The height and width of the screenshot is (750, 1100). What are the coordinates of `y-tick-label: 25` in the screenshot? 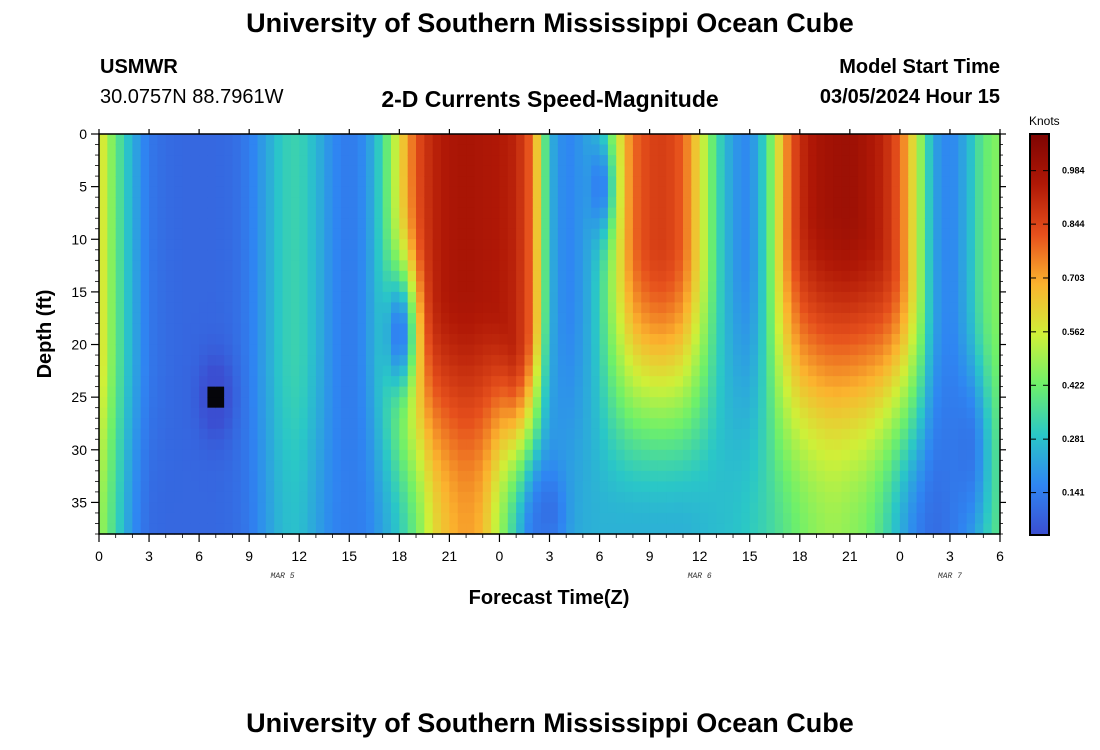 It's located at (79, 397).